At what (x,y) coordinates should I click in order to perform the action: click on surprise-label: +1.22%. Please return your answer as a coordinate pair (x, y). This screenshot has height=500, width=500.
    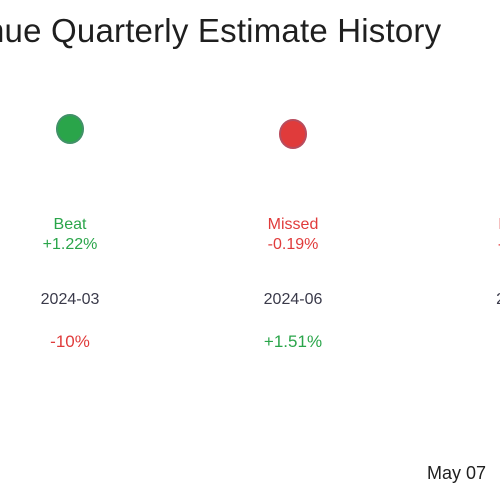
    Looking at the image, I should click on (70, 244).